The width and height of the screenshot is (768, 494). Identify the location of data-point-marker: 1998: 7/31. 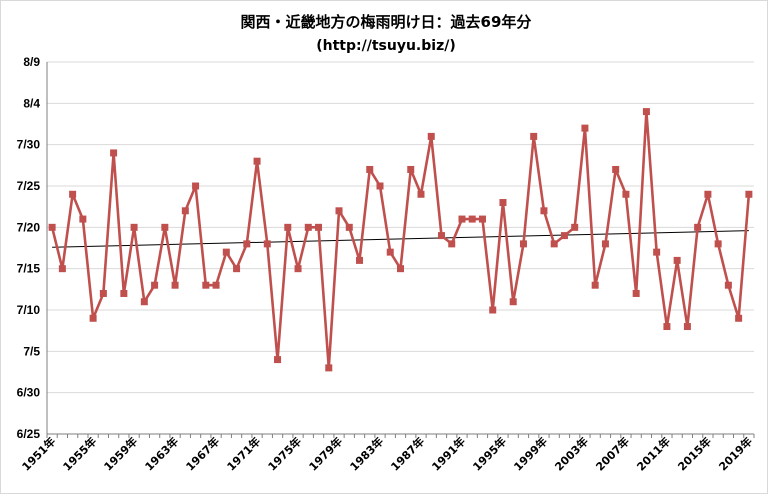
(534, 136).